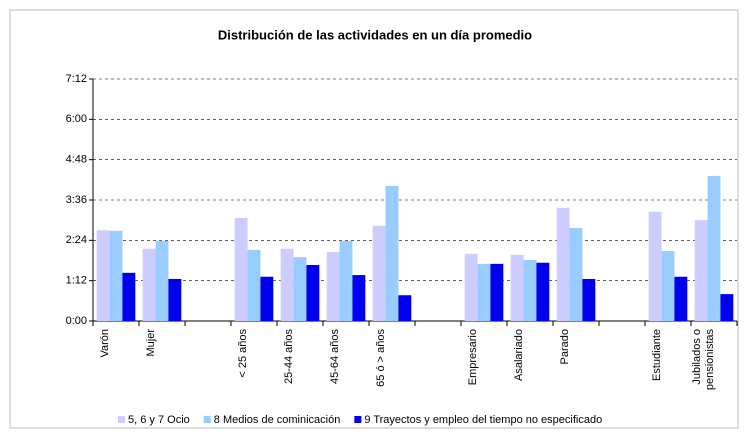 The height and width of the screenshot is (436, 750). What do you see at coordinates (697, 357) in the screenshot?
I see `x-tick-label-line: Jubilados o` at bounding box center [697, 357].